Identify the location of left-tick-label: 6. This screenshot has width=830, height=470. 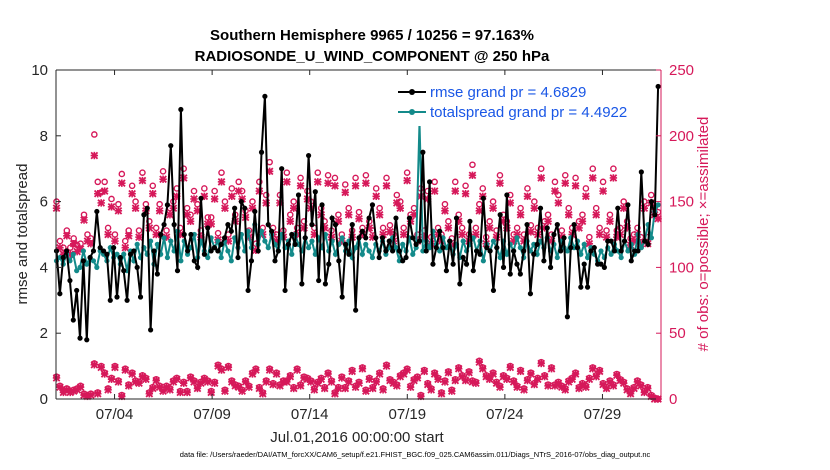
(44, 202).